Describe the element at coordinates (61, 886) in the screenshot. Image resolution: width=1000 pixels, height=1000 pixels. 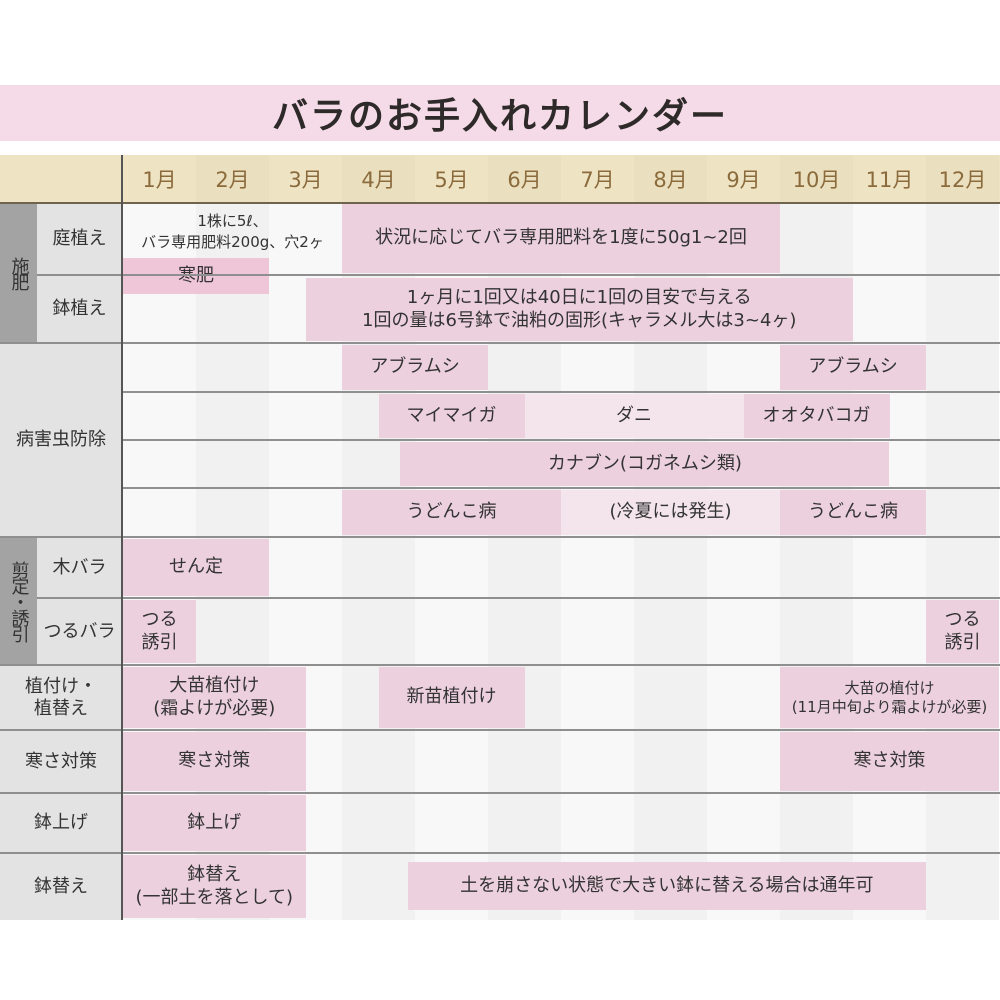
I see `row-label-repotting: 鉢替え` at that location.